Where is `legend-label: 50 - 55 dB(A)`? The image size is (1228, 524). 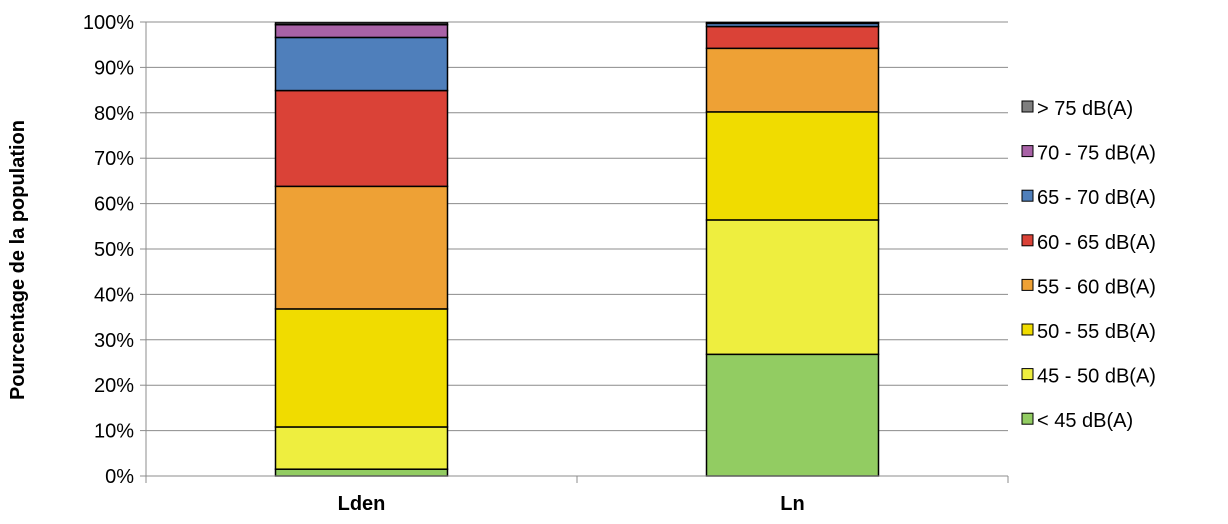
legend-label: 50 - 55 dB(A) is located at coordinates (1096, 332).